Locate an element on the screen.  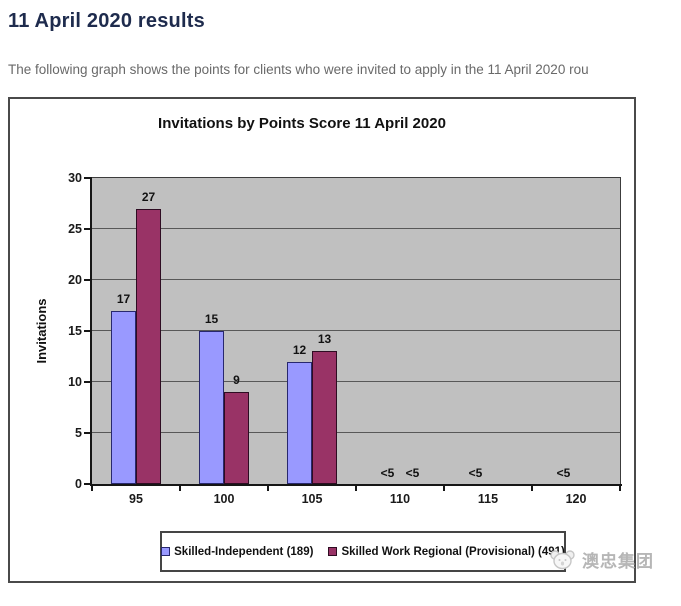
x-tick-label: 115 is located at coordinates (488, 499).